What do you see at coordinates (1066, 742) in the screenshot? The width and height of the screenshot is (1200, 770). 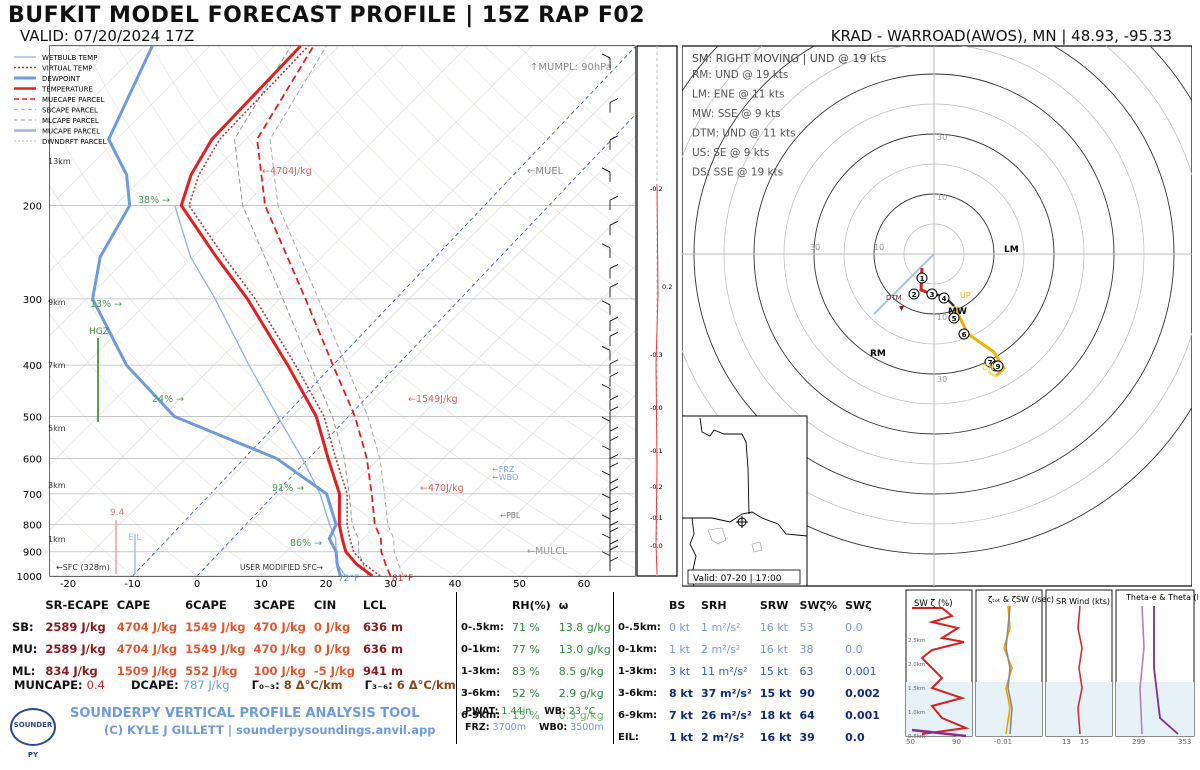 I see `srwind-tick-low: 13` at bounding box center [1066, 742].